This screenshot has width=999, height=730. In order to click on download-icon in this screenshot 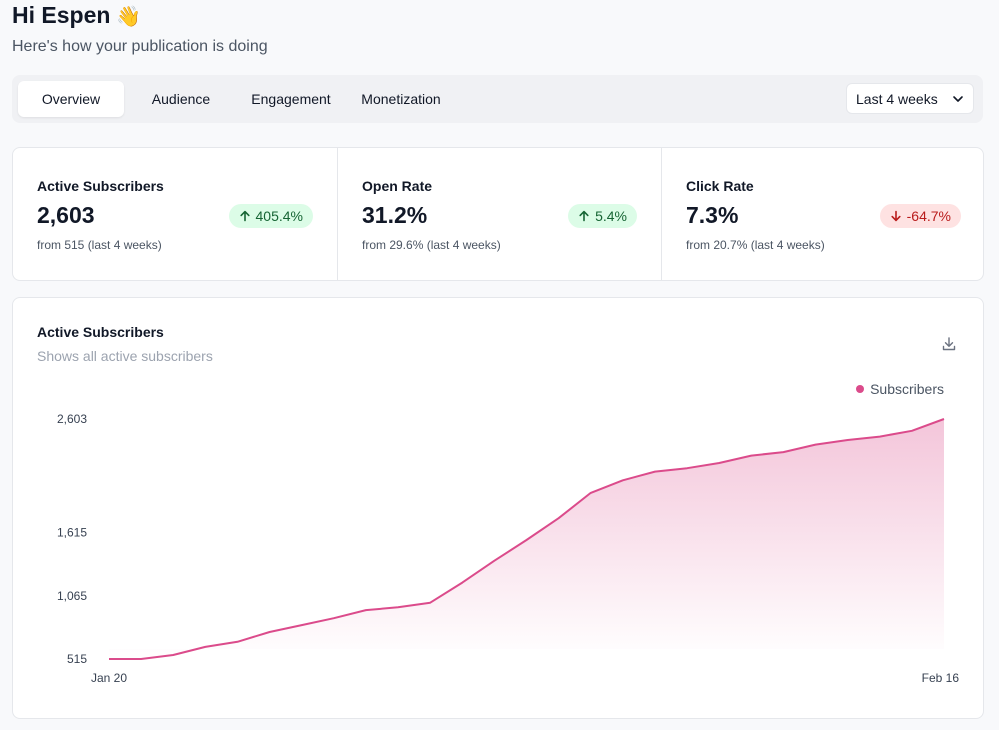, I will do `click(949, 344)`.